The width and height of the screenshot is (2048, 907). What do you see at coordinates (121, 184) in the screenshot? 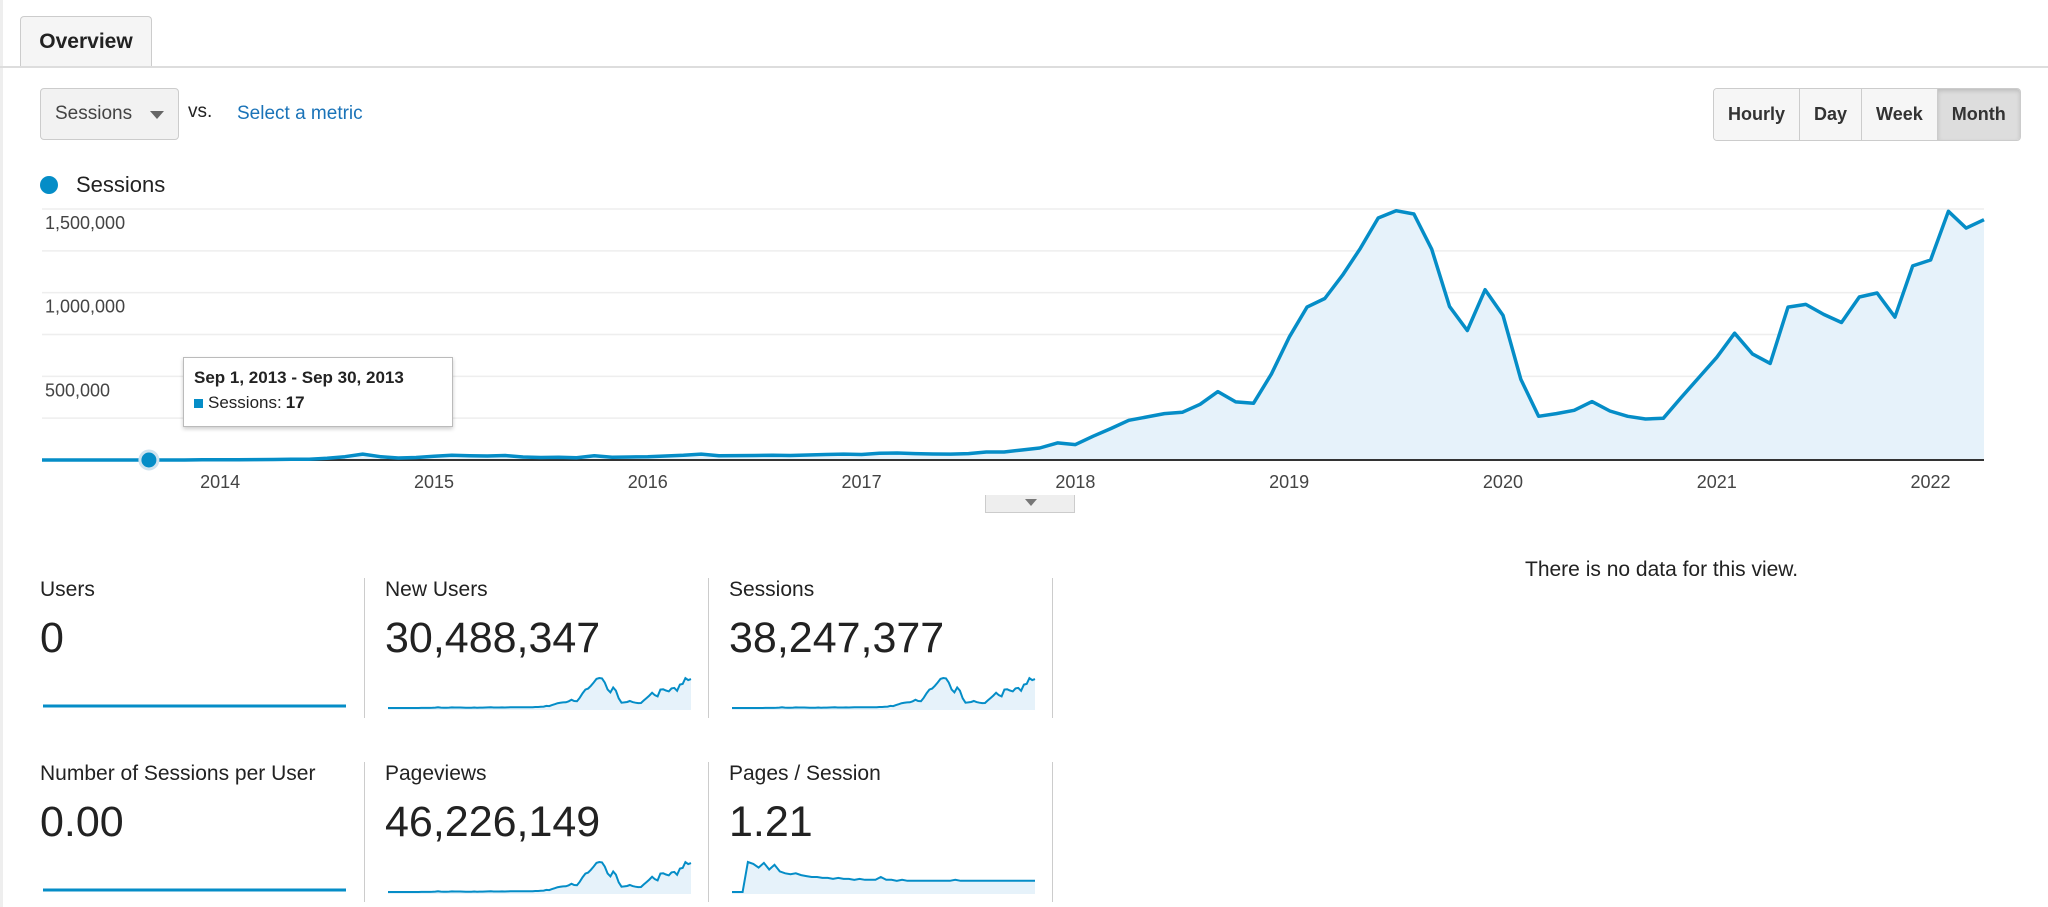
I see `legend-label: Sessions` at bounding box center [121, 184].